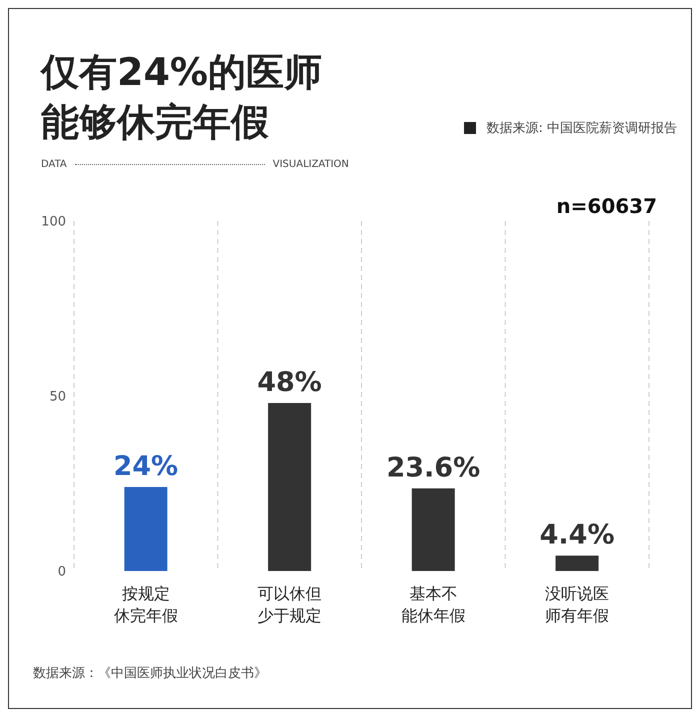 Image resolution: width=700 pixels, height=717 pixels. What do you see at coordinates (54, 164) in the screenshot?
I see `text: DATA` at bounding box center [54, 164].